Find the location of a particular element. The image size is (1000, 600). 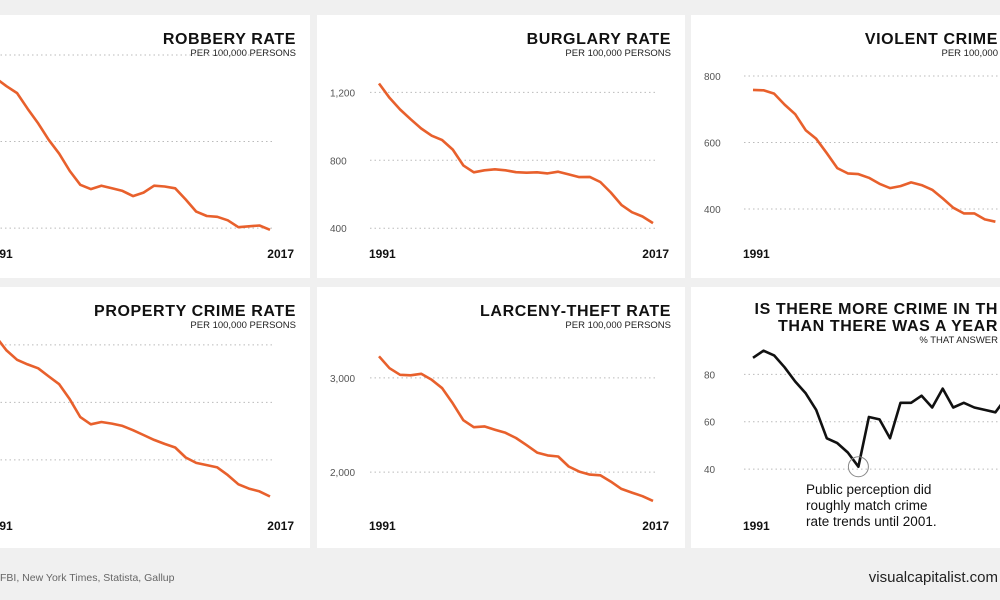

y-tick-label: 3,000 is located at coordinates (342, 379).